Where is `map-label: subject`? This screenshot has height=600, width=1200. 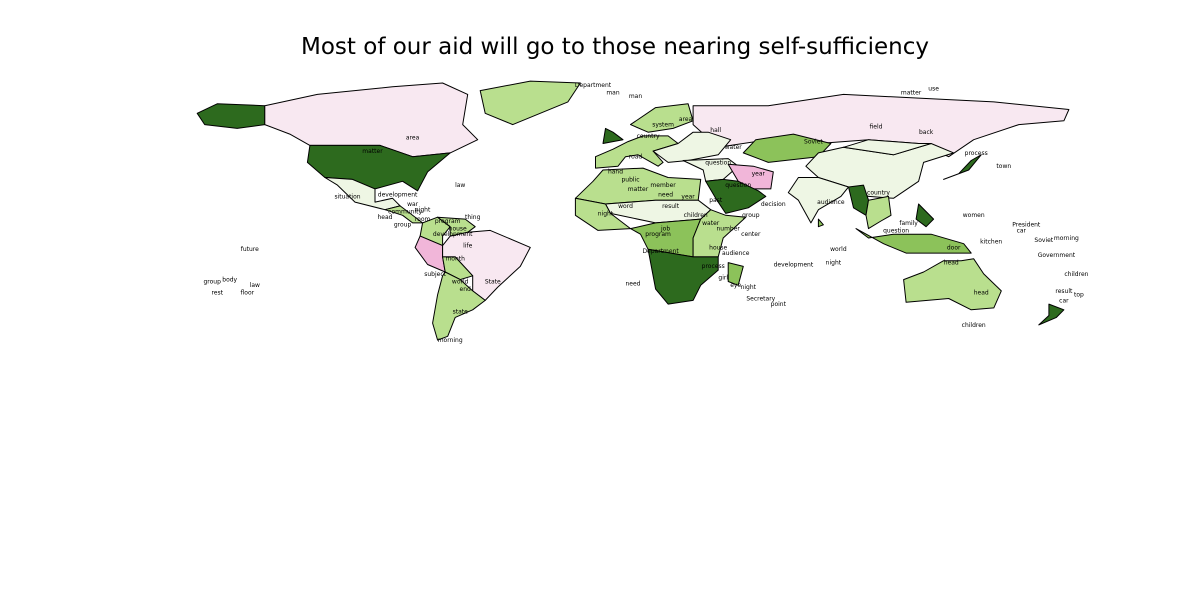
map-label: subject is located at coordinates (435, 274).